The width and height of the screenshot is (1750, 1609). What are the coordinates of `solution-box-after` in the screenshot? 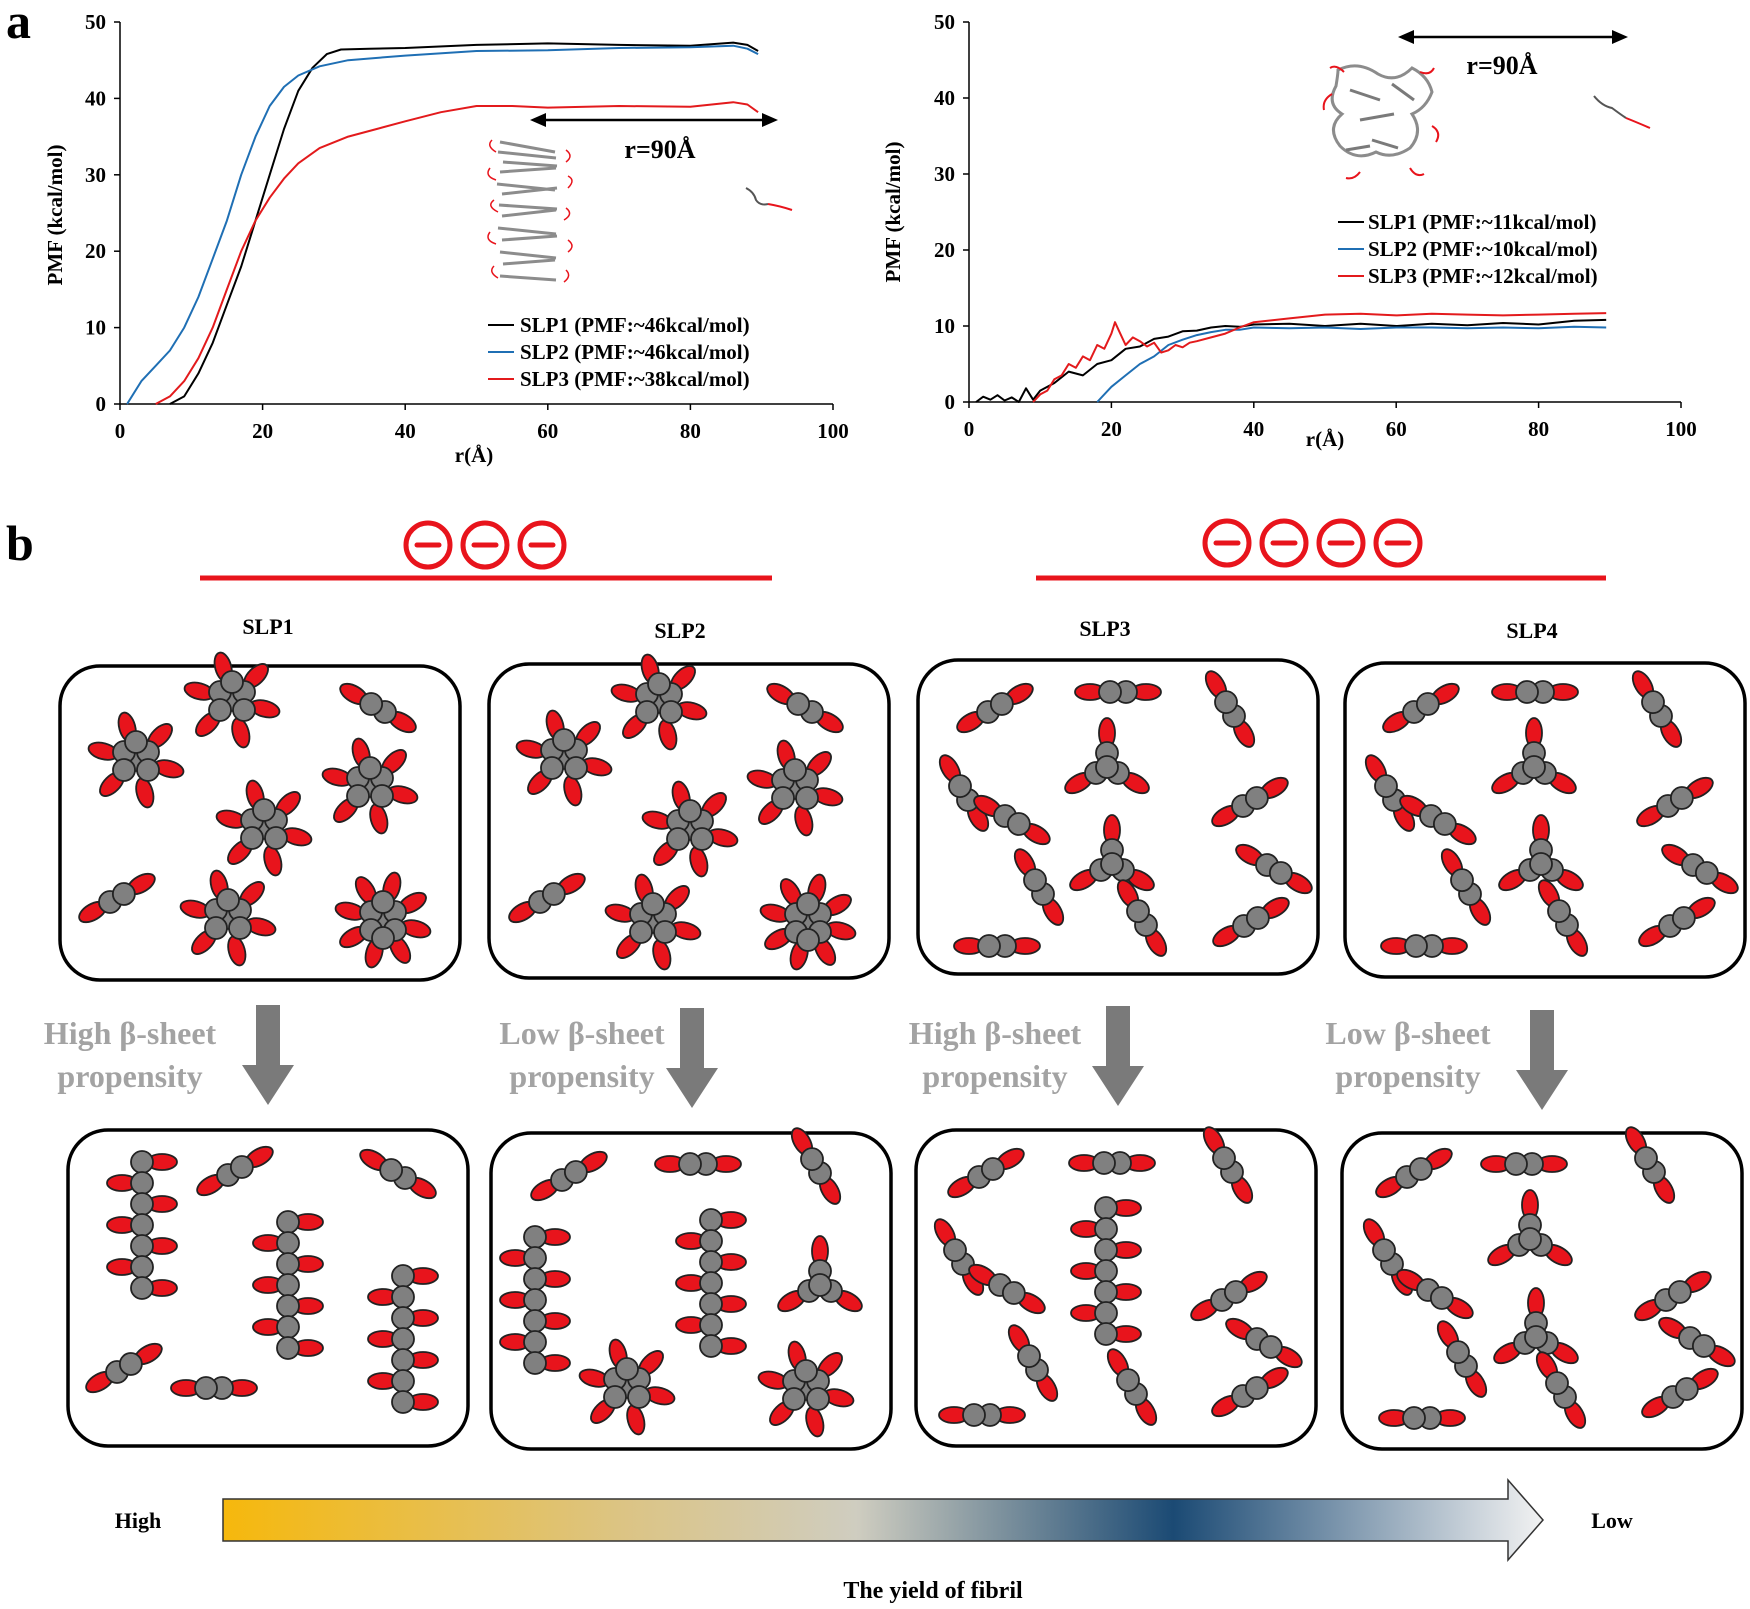 It's located at (1542, 1291).